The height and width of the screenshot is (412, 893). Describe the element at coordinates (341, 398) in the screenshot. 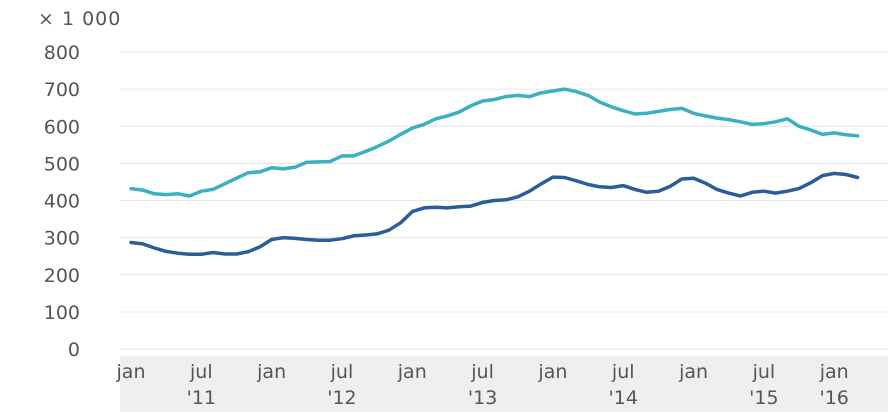

I see `x-tick-year-label: '12` at that location.